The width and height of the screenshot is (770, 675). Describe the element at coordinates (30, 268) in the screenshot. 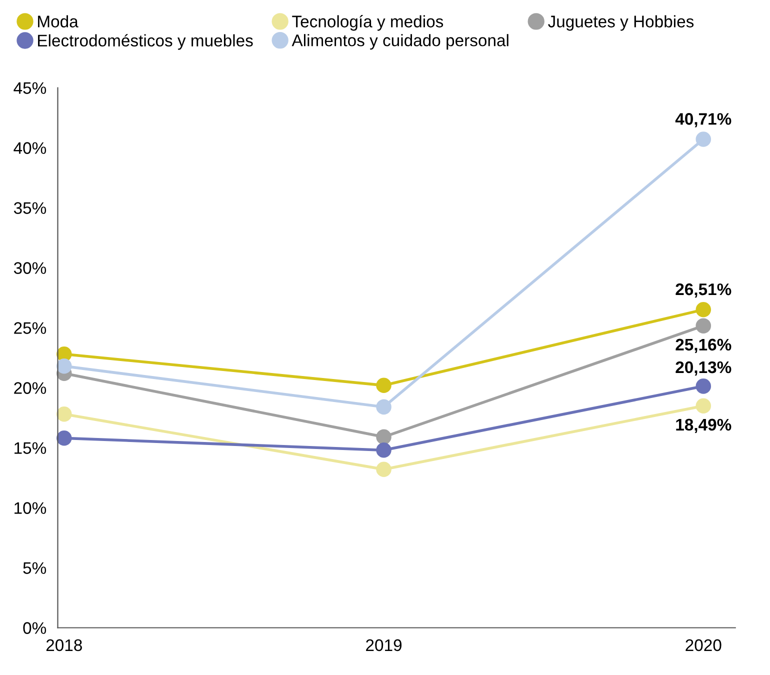

I see `y-tick-label: 30%` at that location.